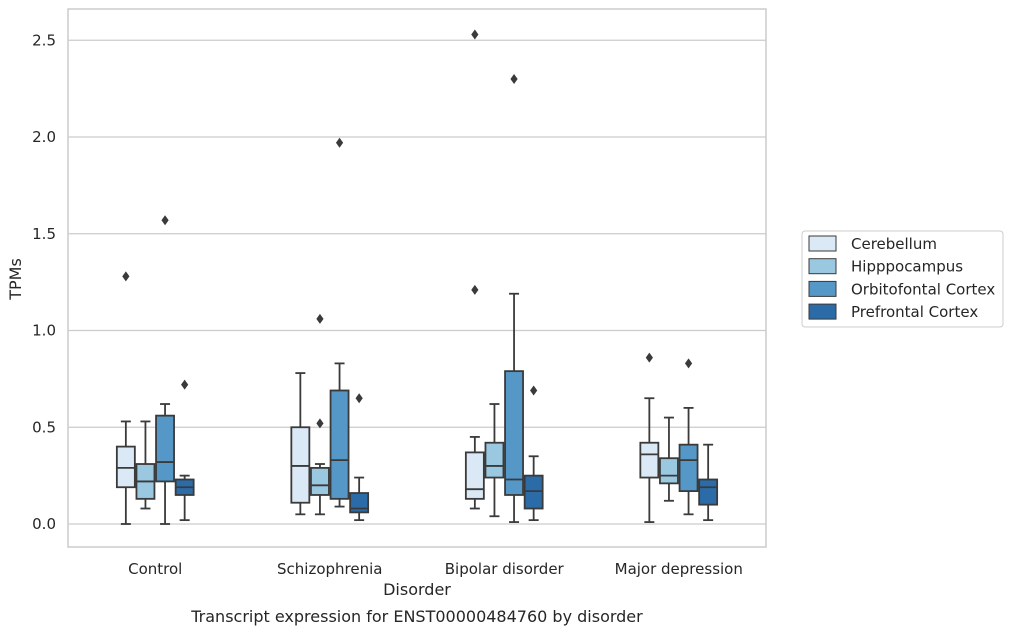  I want to click on legend-label: Prefrontal Cortex, so click(914, 312).